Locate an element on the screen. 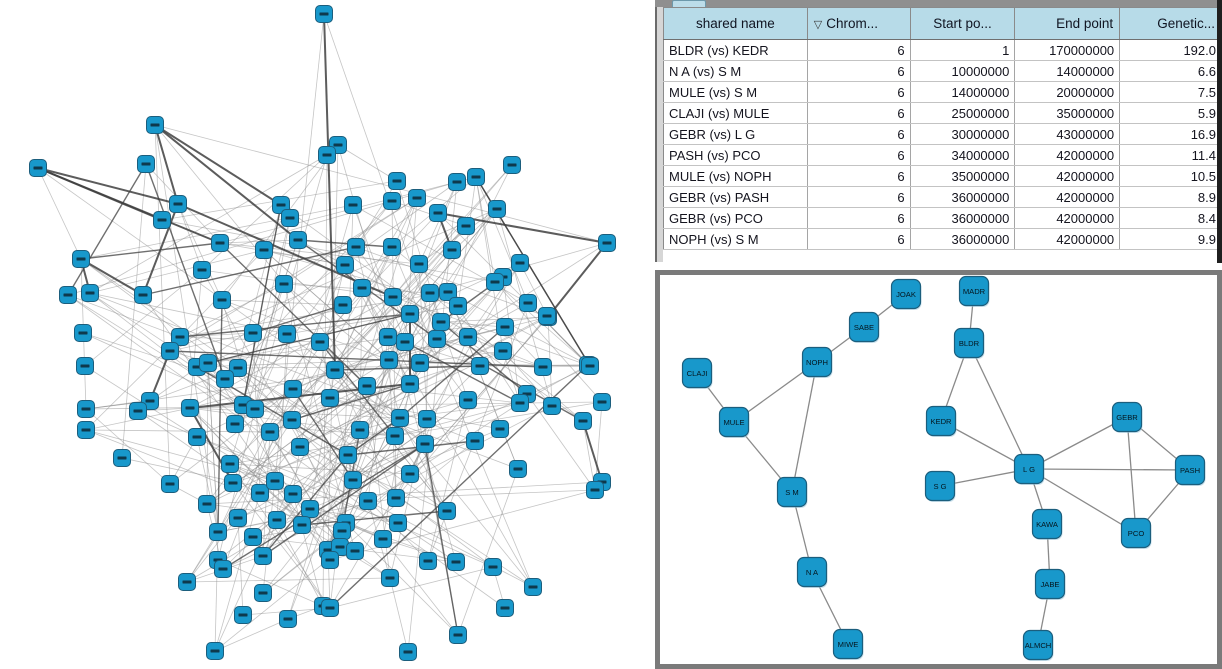 The height and width of the screenshot is (669, 1222). node-claji: CLAJI is located at coordinates (697, 373).